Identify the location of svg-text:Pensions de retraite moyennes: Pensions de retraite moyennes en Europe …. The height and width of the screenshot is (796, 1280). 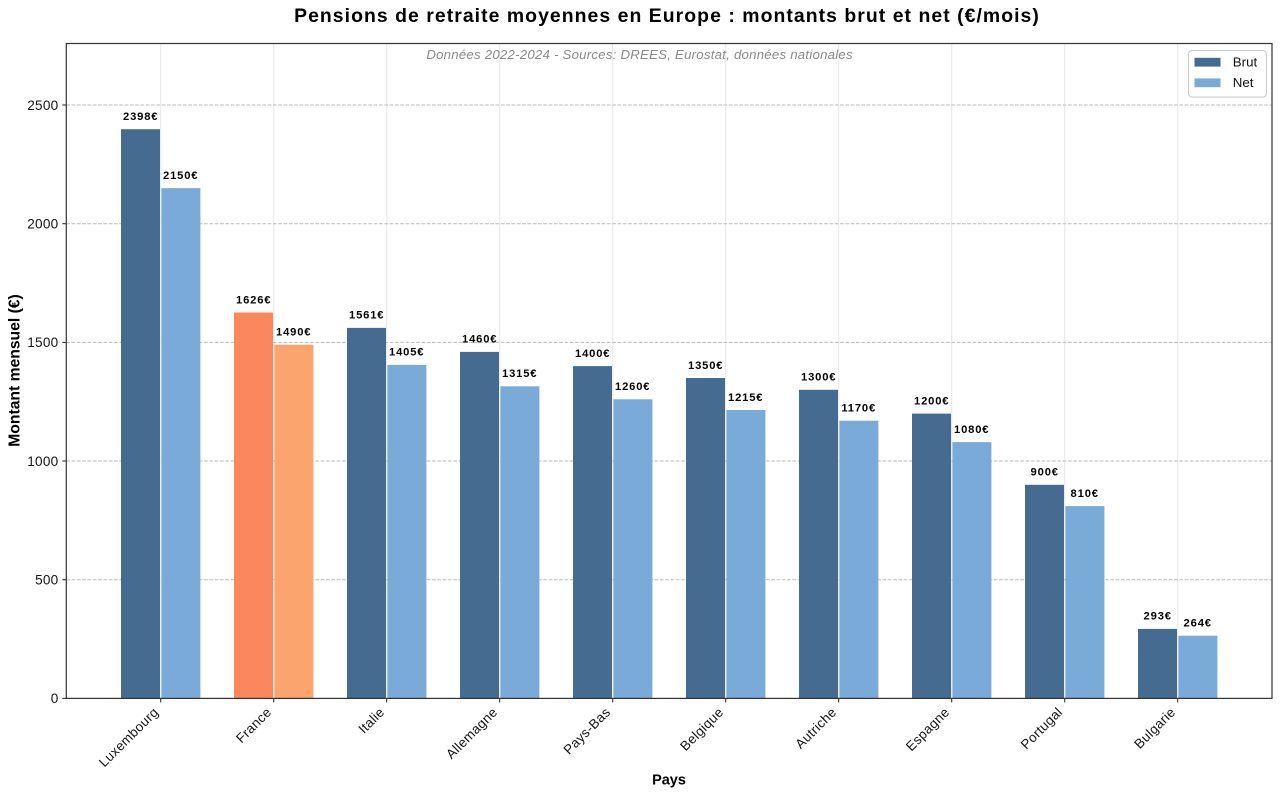
(667, 16).